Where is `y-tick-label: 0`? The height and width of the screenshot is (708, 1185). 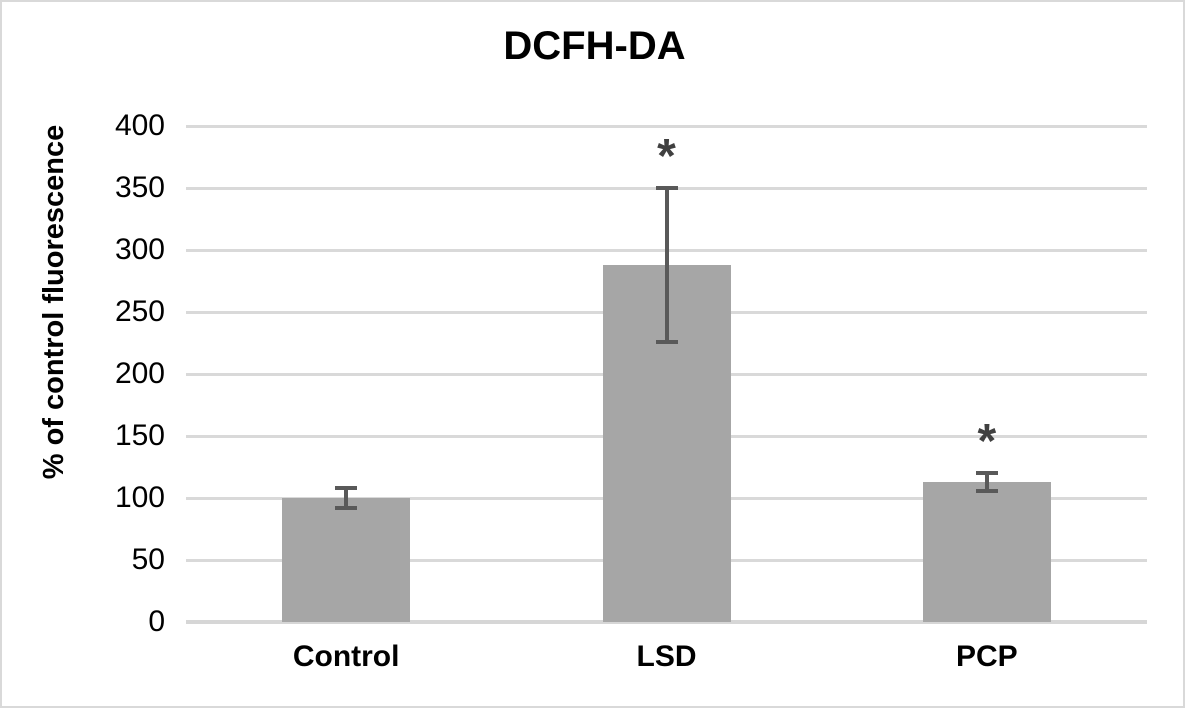 y-tick-label: 0 is located at coordinates (156, 621).